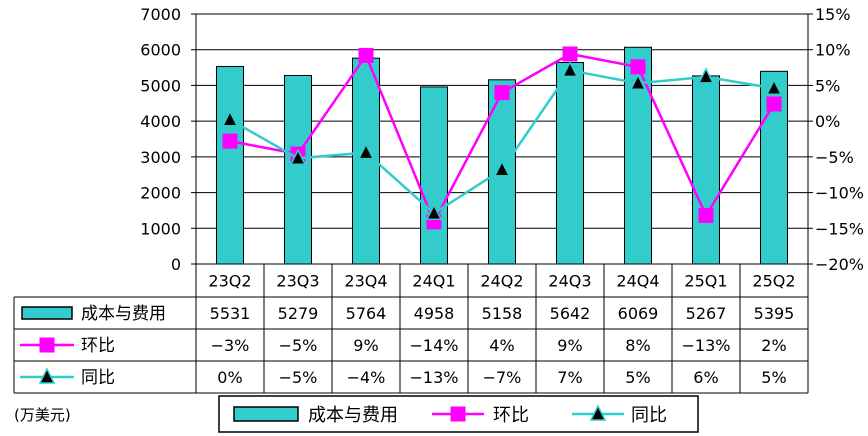 The image size is (868, 436). I want to click on table-key-bar, so click(47, 313).